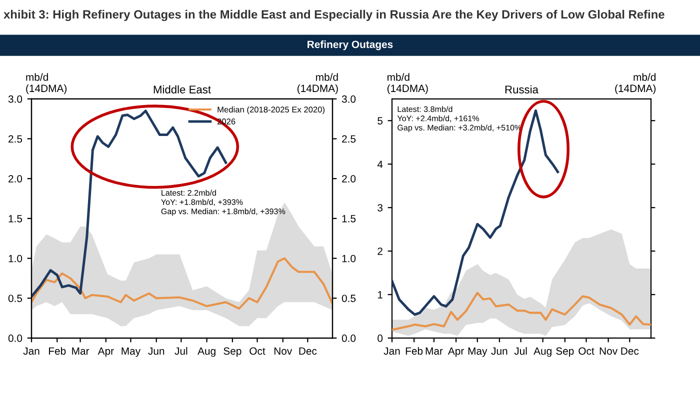  I want to click on y-tick-label: 1.0, so click(15, 258).